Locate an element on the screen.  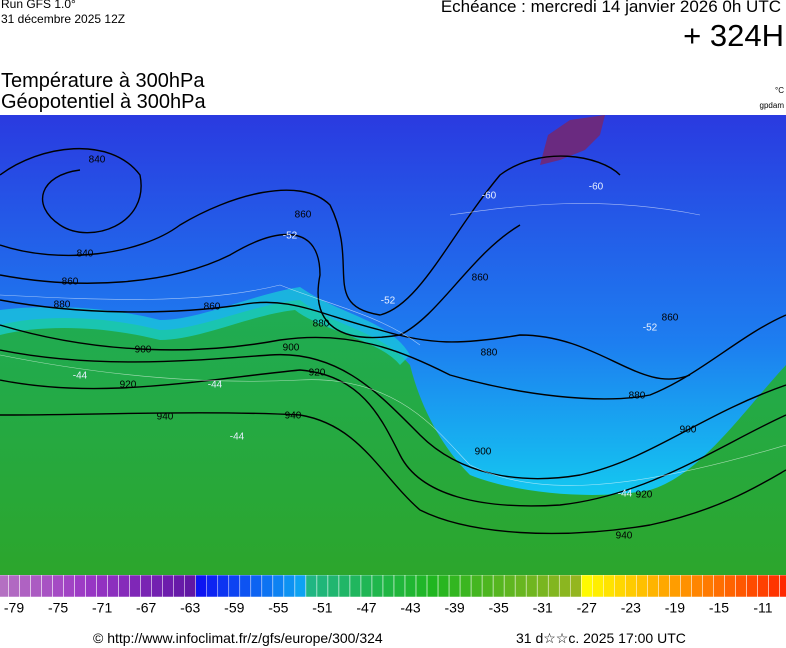
colorbar-tick-label: -67 is located at coordinates (146, 608).